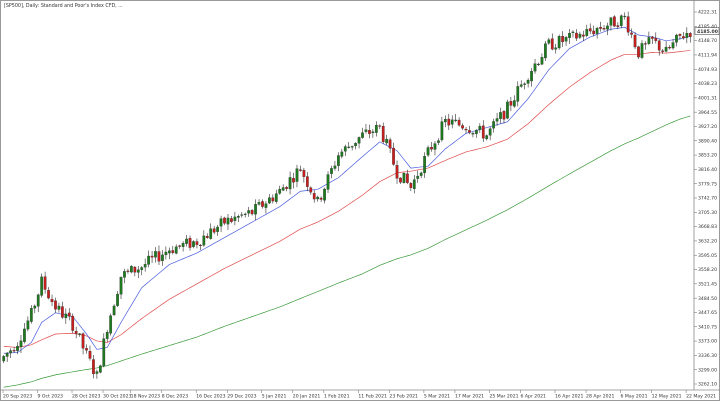 This screenshot has width=720, height=401. What do you see at coordinates (707, 70) in the screenshot?
I see `price-tick-label: 4074.93` at bounding box center [707, 70].